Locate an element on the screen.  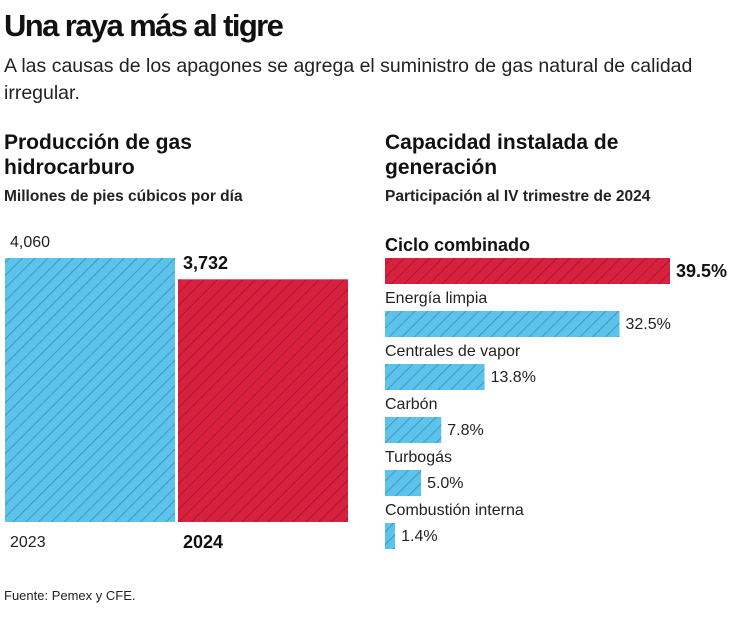
x-tick-label: 2023 is located at coordinates (28, 542).